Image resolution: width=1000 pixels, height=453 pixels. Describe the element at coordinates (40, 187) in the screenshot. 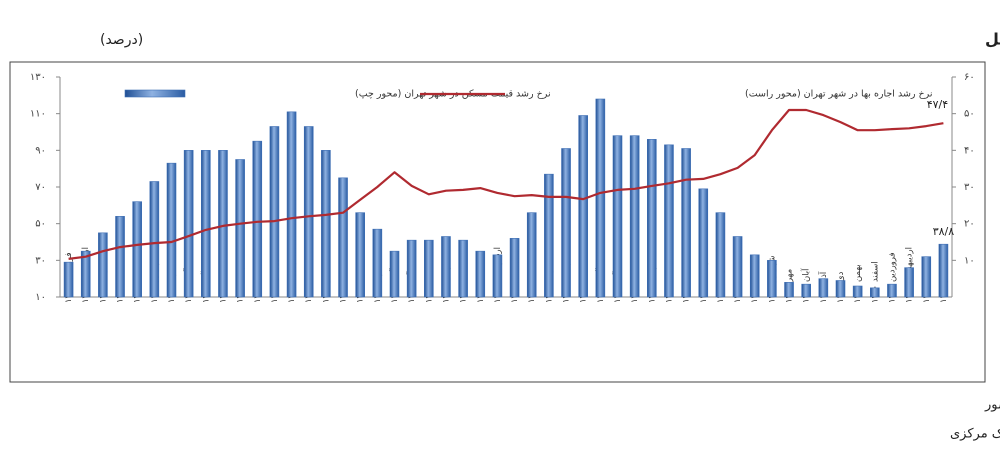

I see `y-tick-label: ۷۰` at that location.